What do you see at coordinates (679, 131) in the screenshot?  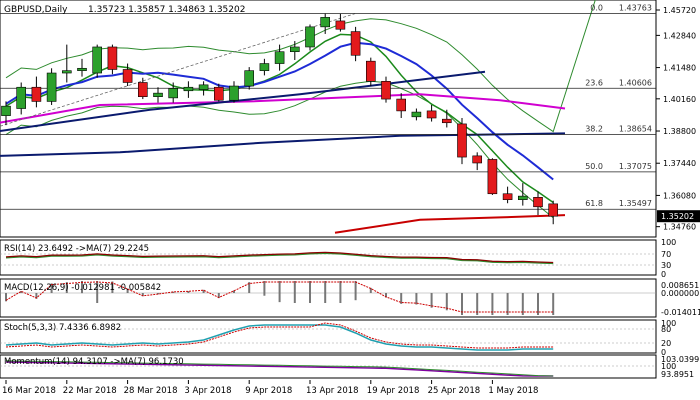 I see `price-axis-label: 1.38800` at bounding box center [679, 131].